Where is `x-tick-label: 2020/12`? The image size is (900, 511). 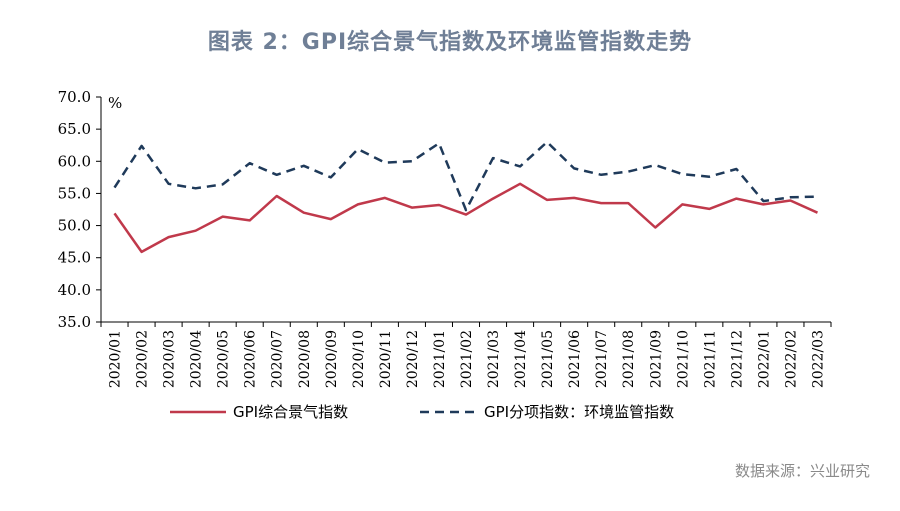
x-tick-label: 2020/12 is located at coordinates (413, 359).